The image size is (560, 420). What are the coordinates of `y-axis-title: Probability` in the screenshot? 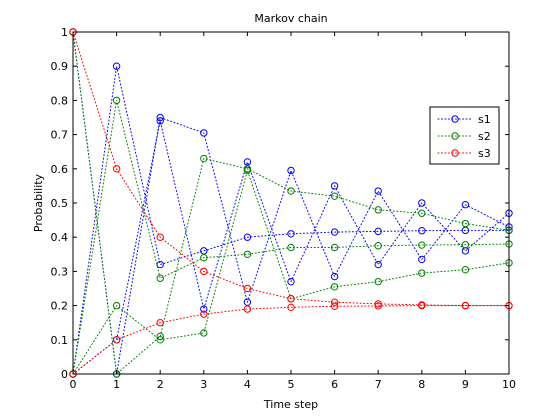 It's located at (38, 202).